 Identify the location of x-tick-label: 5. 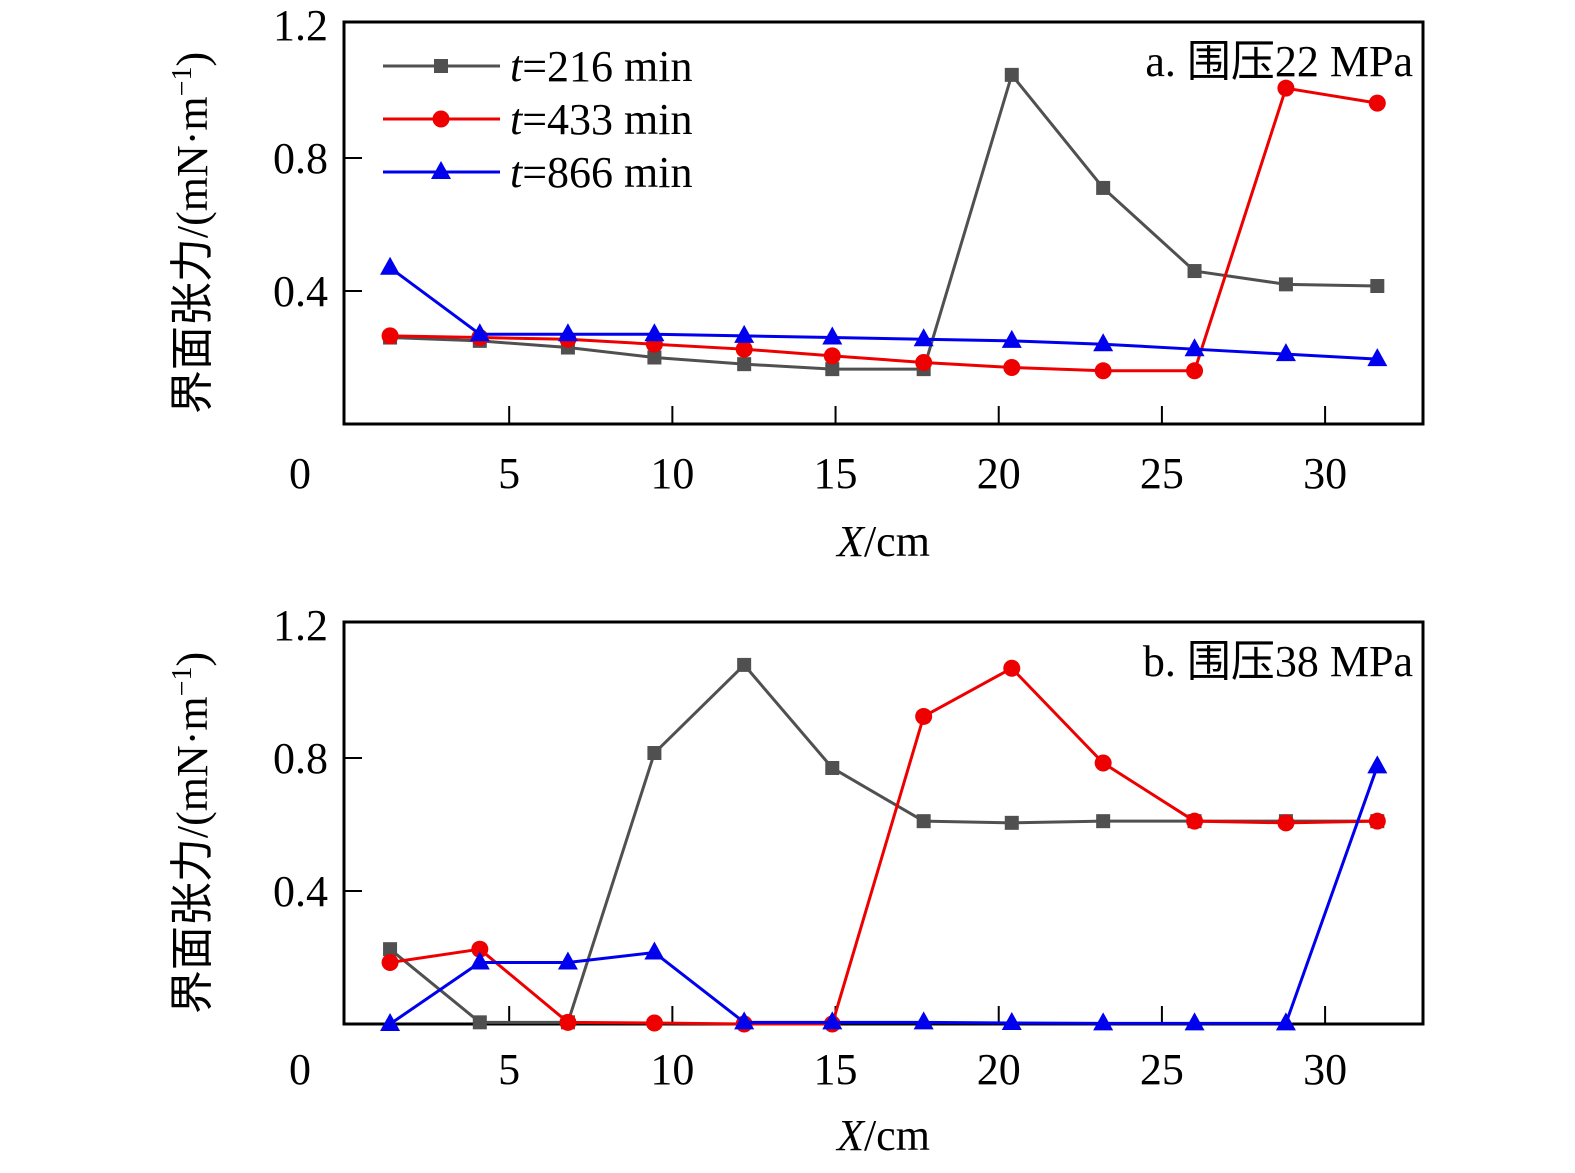
(509, 1069).